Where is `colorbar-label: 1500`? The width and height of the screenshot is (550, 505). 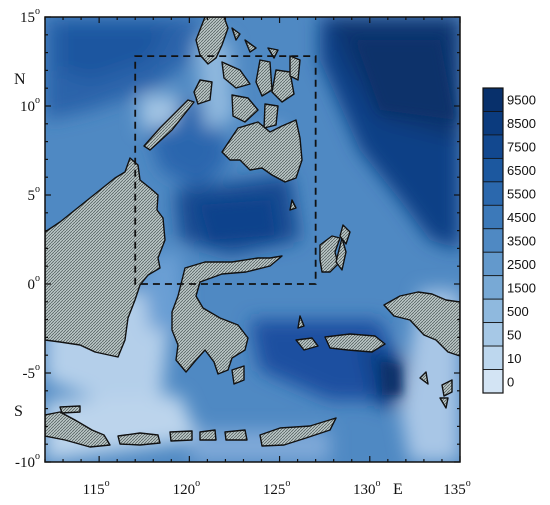 colorbar-label: 1500 is located at coordinates (521, 287).